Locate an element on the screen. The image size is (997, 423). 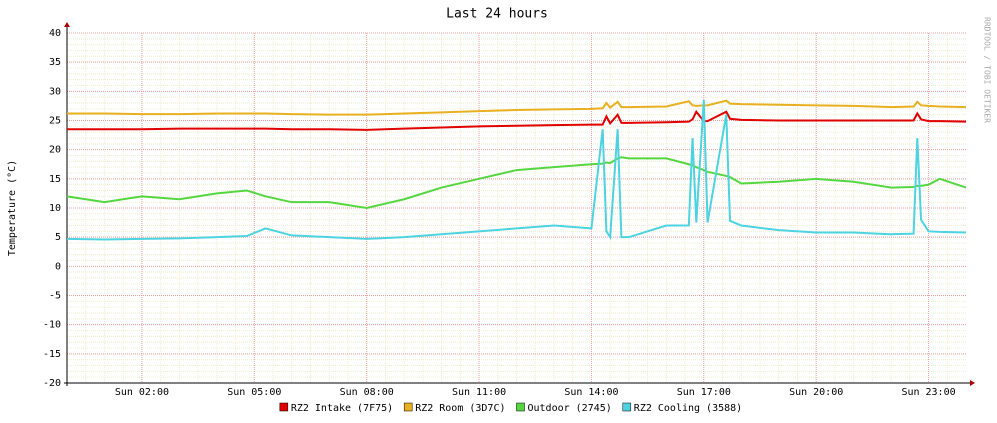
legend-label: RZ2 Intake (7F75) is located at coordinates (342, 408).